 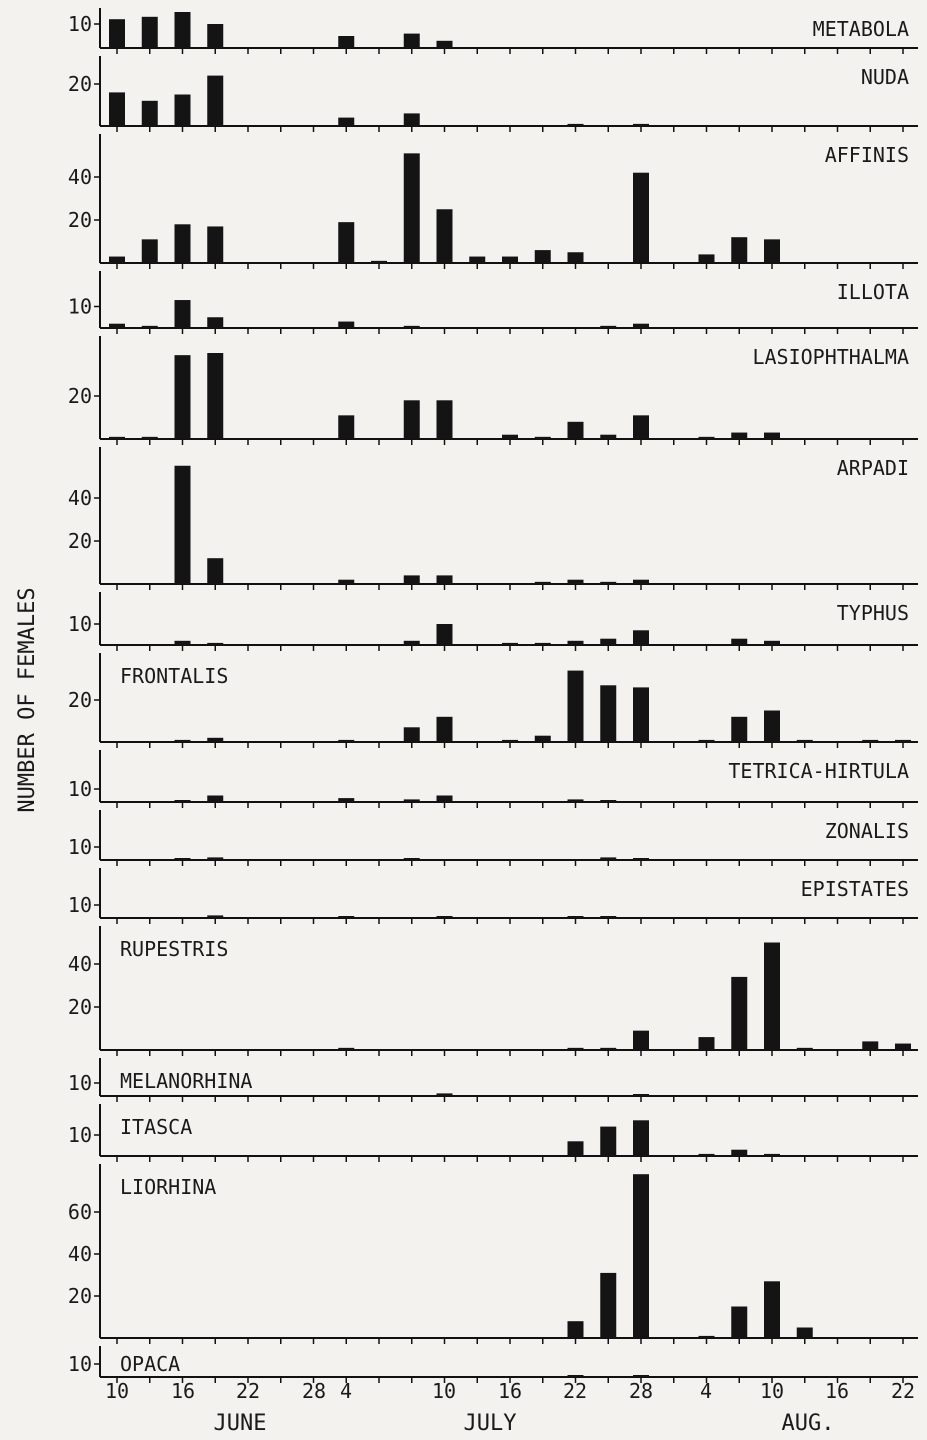 What do you see at coordinates (493, 838) in the screenshot?
I see `panel-zonalis: 10 ZONALIS` at bounding box center [493, 838].